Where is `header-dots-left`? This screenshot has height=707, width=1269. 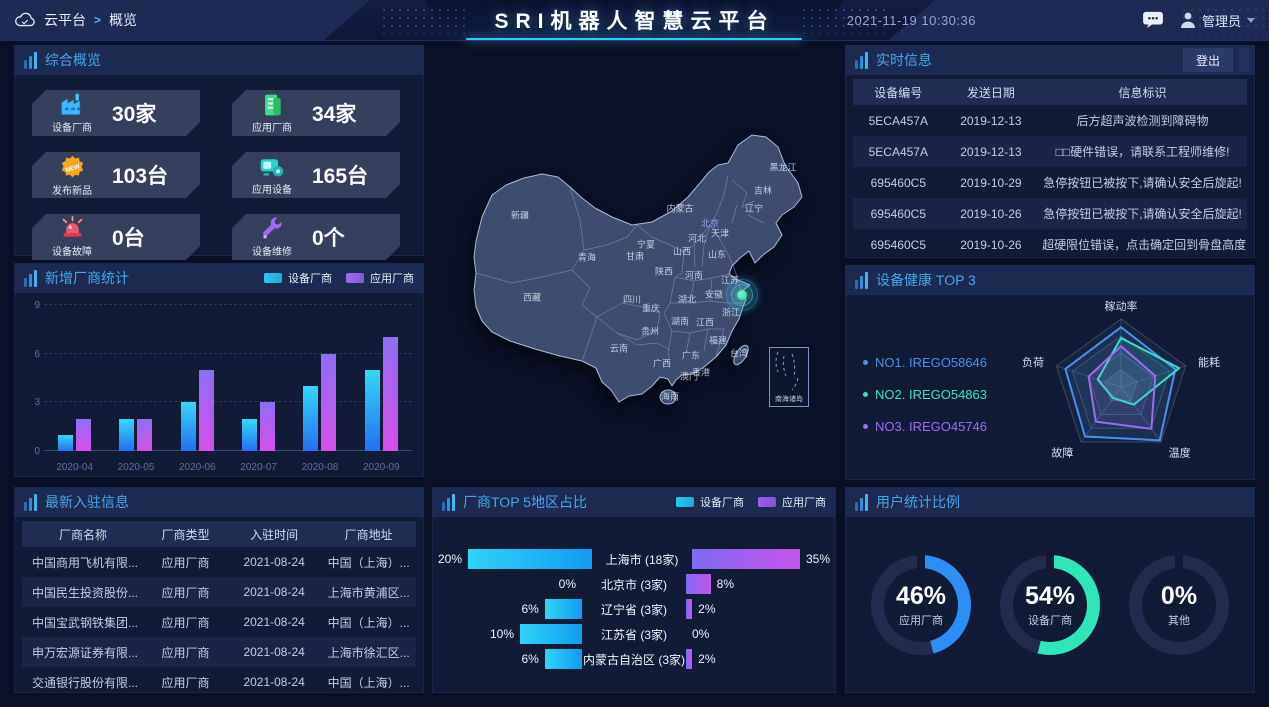 header-dots-left is located at coordinates (425, 20).